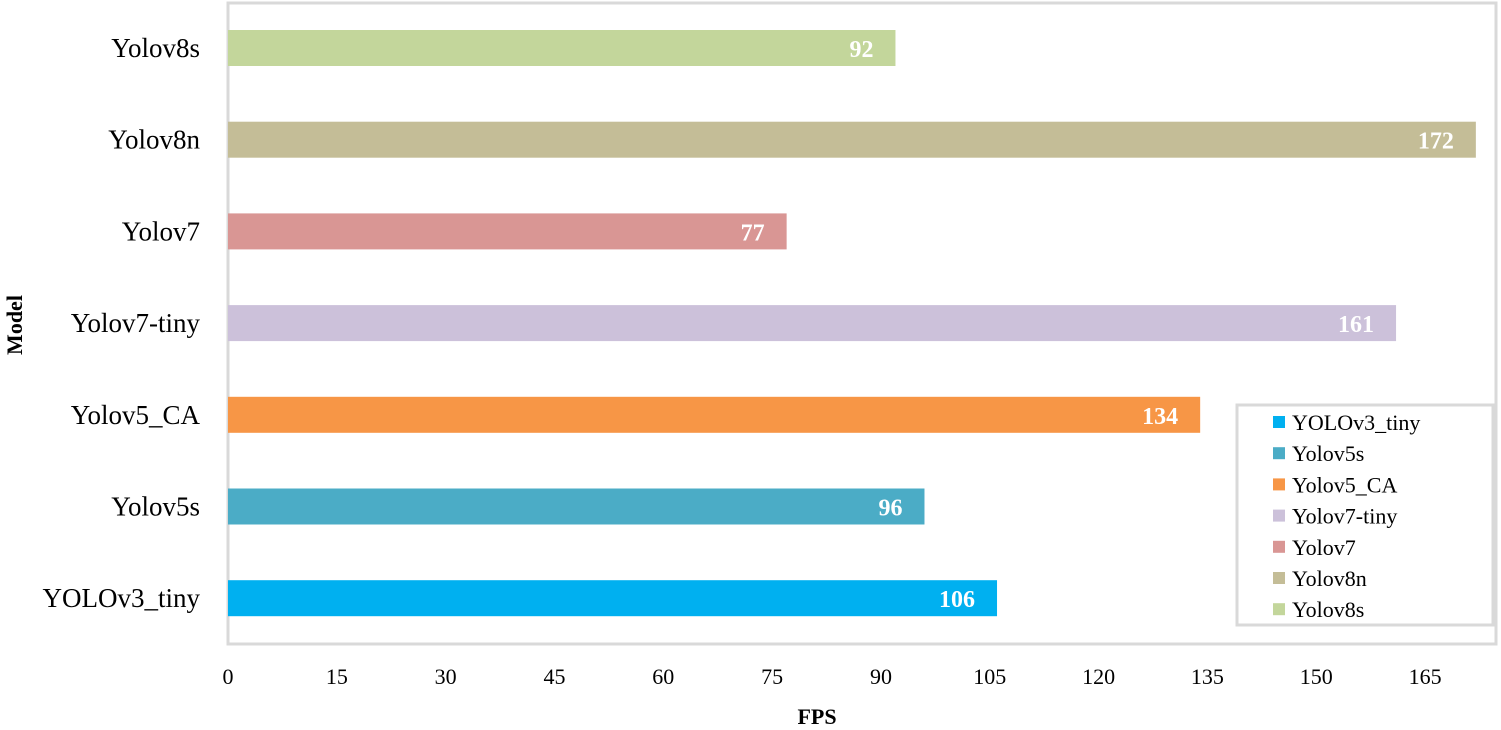 The width and height of the screenshot is (1501, 730). What do you see at coordinates (14, 325) in the screenshot?
I see `y-axis-title: Model` at bounding box center [14, 325].